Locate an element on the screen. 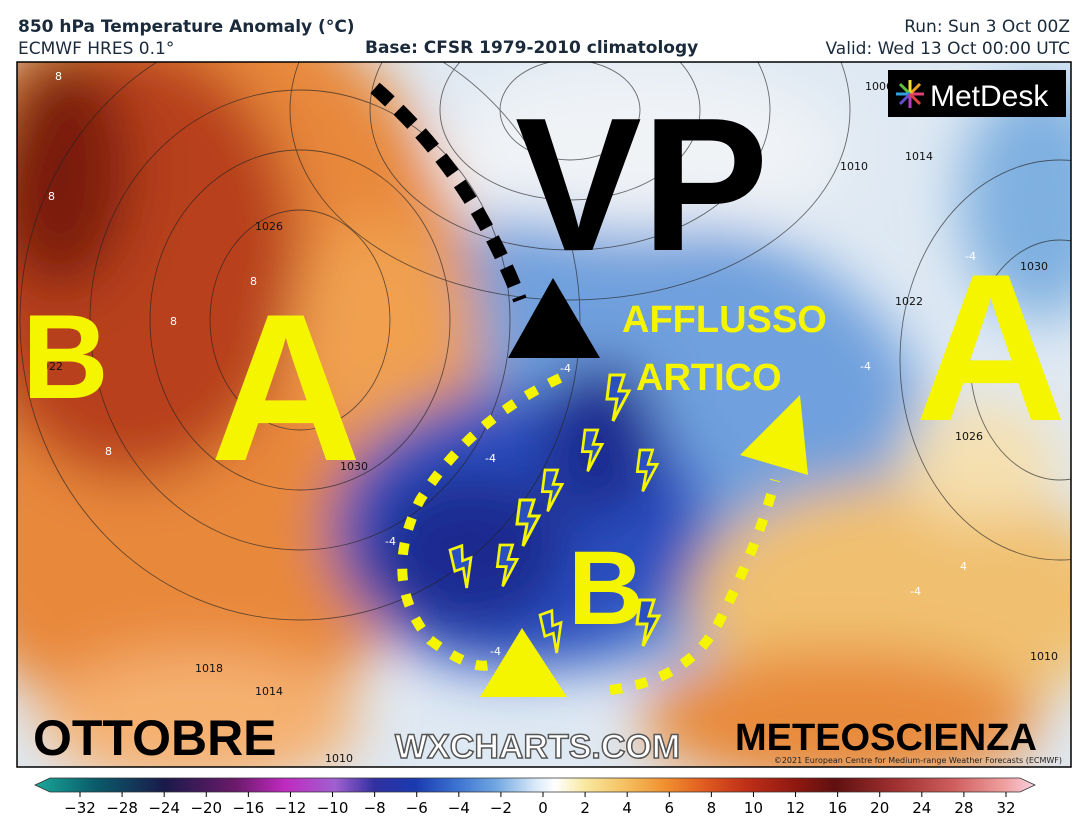 Image resolution: width=1088 pixels, height=837 pixels. colorbar-tick-label: −2 is located at coordinates (501, 808).